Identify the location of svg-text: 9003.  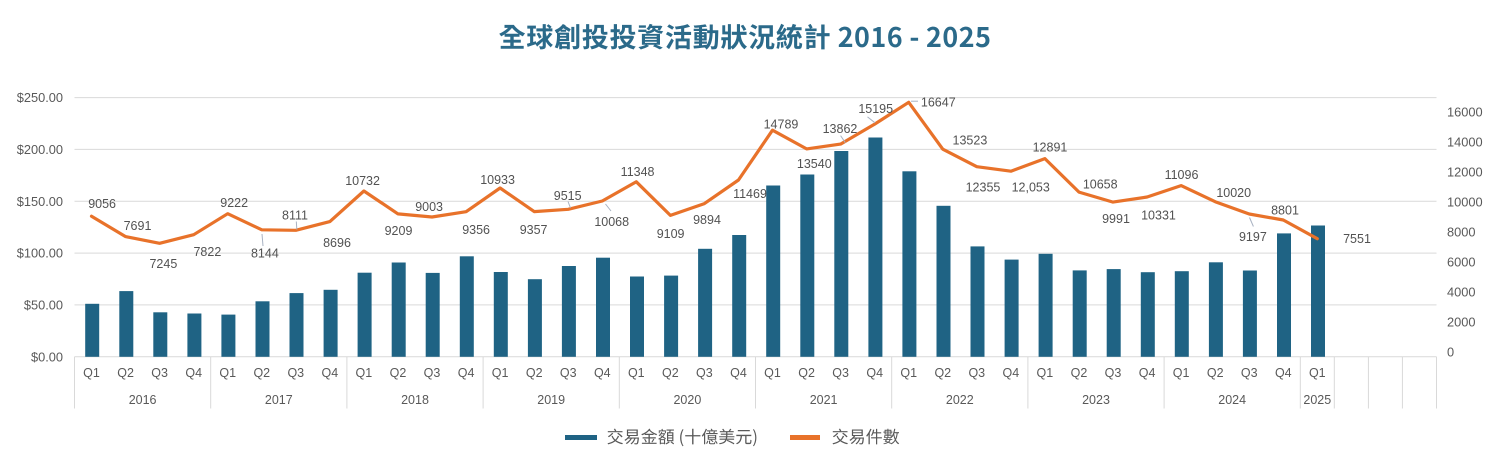
(429, 207).